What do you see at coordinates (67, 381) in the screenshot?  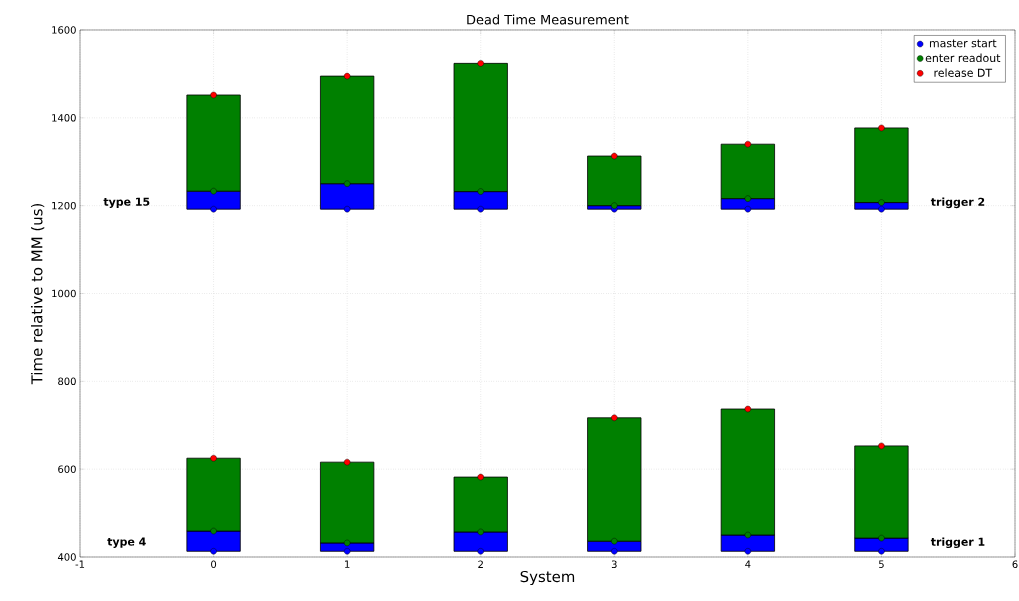 I see `y-tick-label: 800` at bounding box center [67, 381].